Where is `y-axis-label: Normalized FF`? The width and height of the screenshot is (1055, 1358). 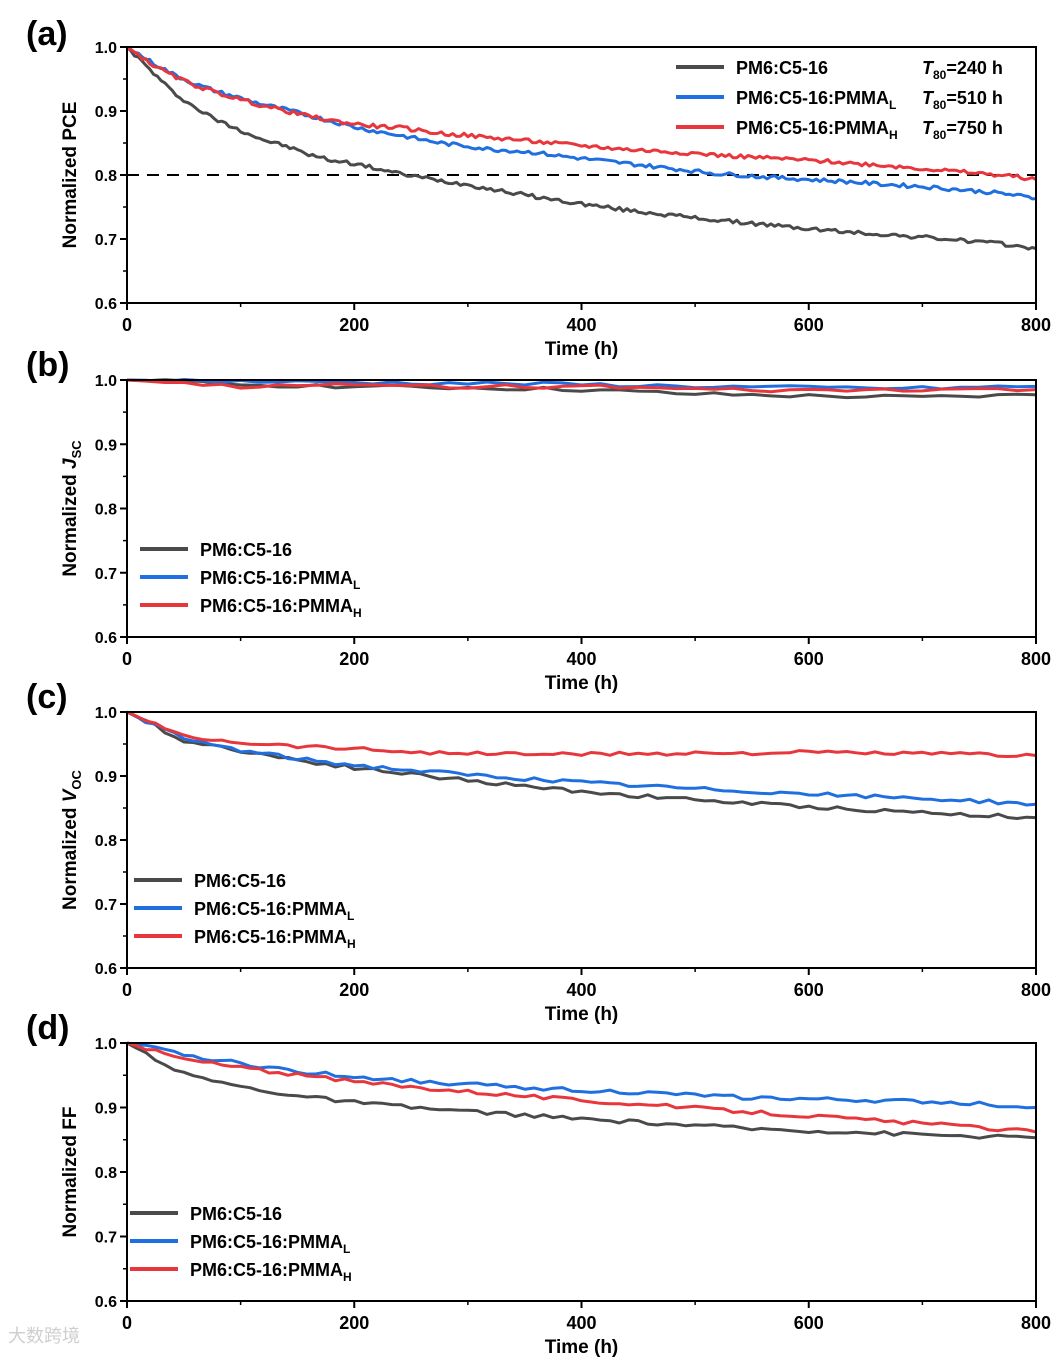 y-axis-label: Normalized FF is located at coordinates (70, 1172).